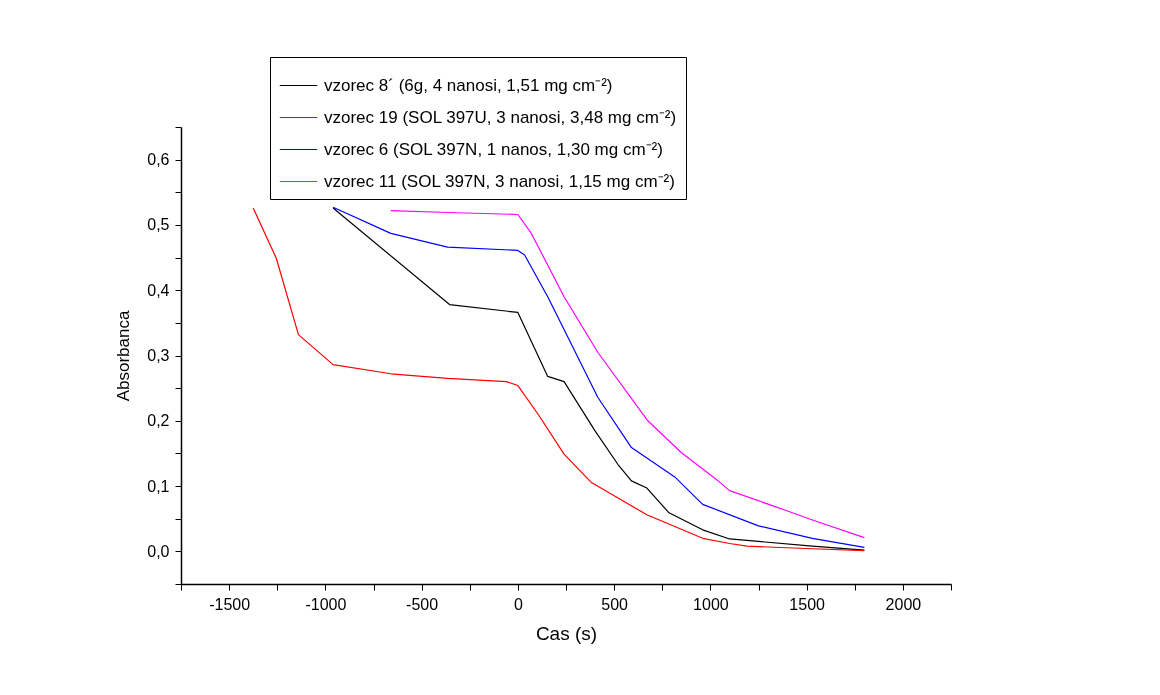 This screenshot has height=695, width=1160. I want to click on x-tick-label: 2000, so click(903, 604).